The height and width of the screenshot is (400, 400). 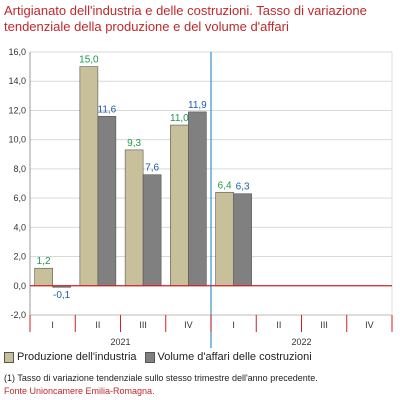 I want to click on y-tick-label: 8,0, so click(x=19, y=169).